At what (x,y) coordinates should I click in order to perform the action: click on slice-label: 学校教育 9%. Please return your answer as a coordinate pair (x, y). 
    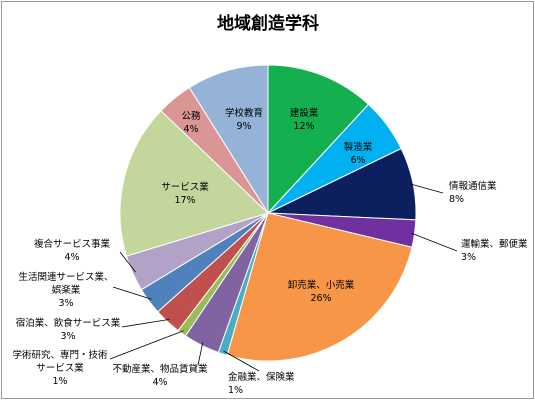
    Looking at the image, I should click on (244, 119).